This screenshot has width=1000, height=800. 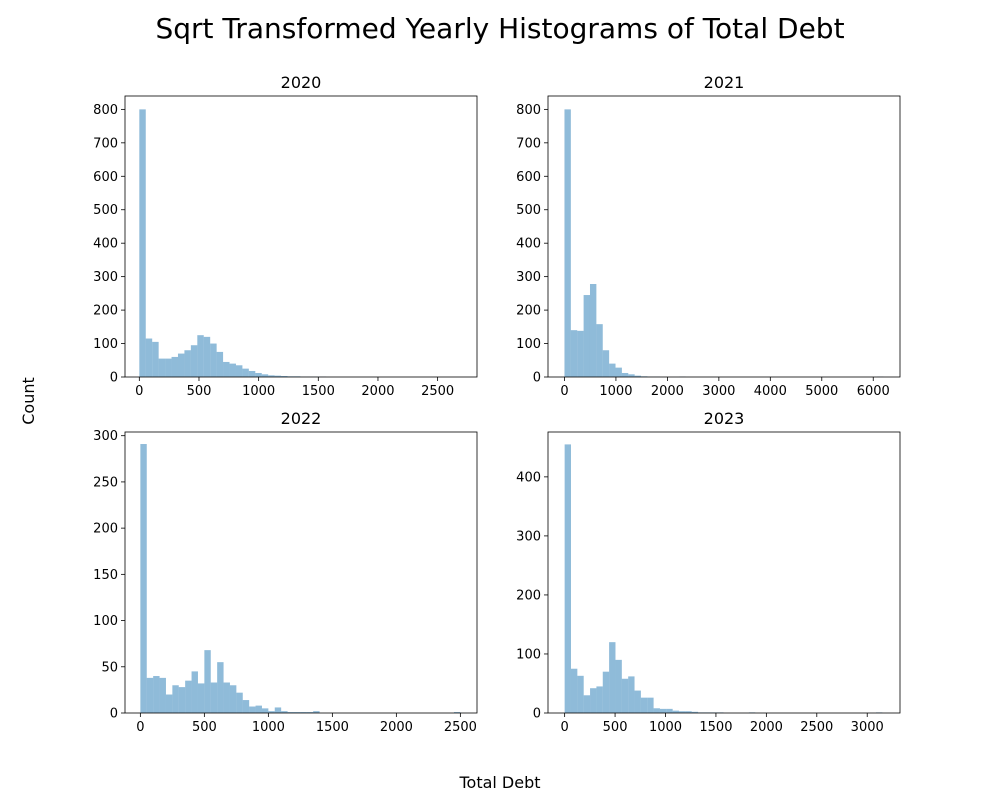 I want to click on x-tick-label: 4000, so click(x=770, y=391).